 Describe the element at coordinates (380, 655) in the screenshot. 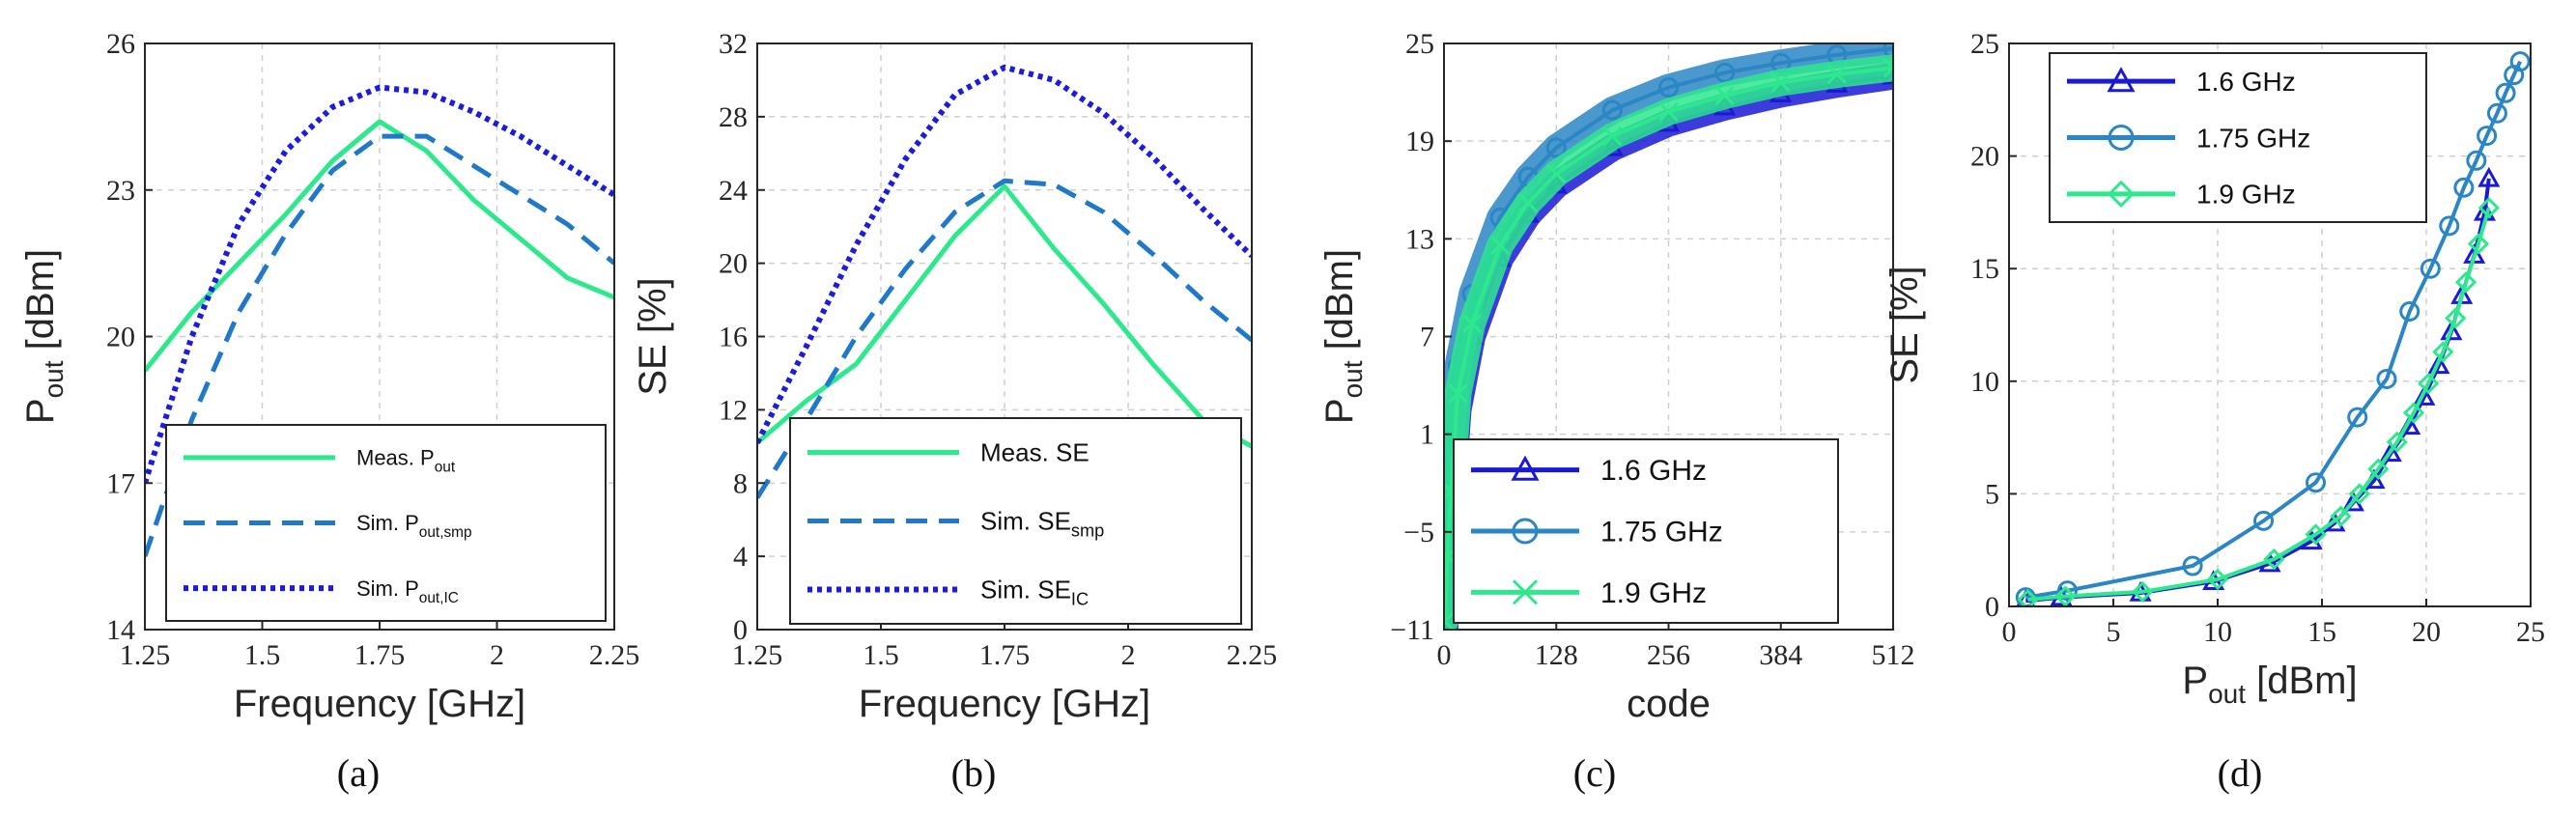

I see `text-span: 1.75` at that location.